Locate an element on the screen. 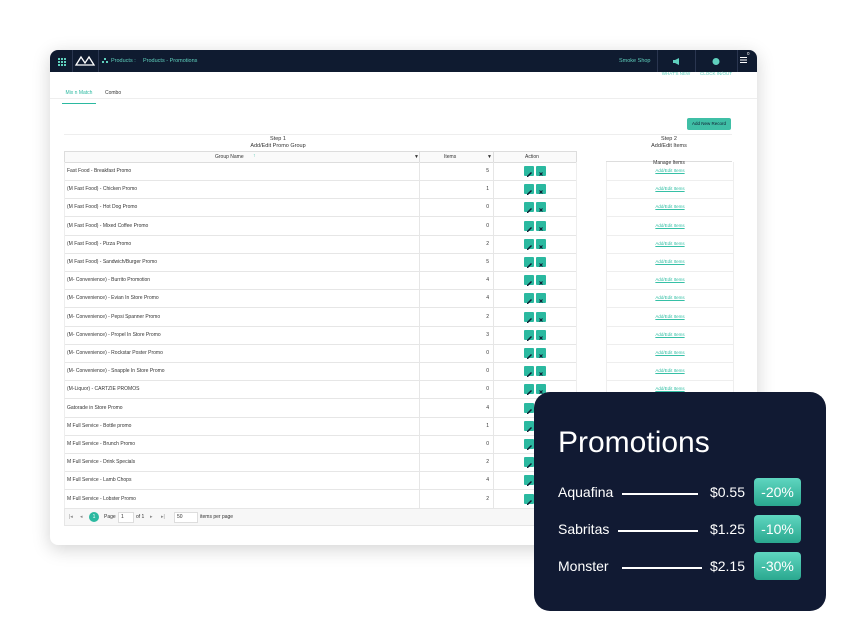 Image resolution: width=856 pixels, height=642 pixels. pager-next: ▸ is located at coordinates (151, 517).